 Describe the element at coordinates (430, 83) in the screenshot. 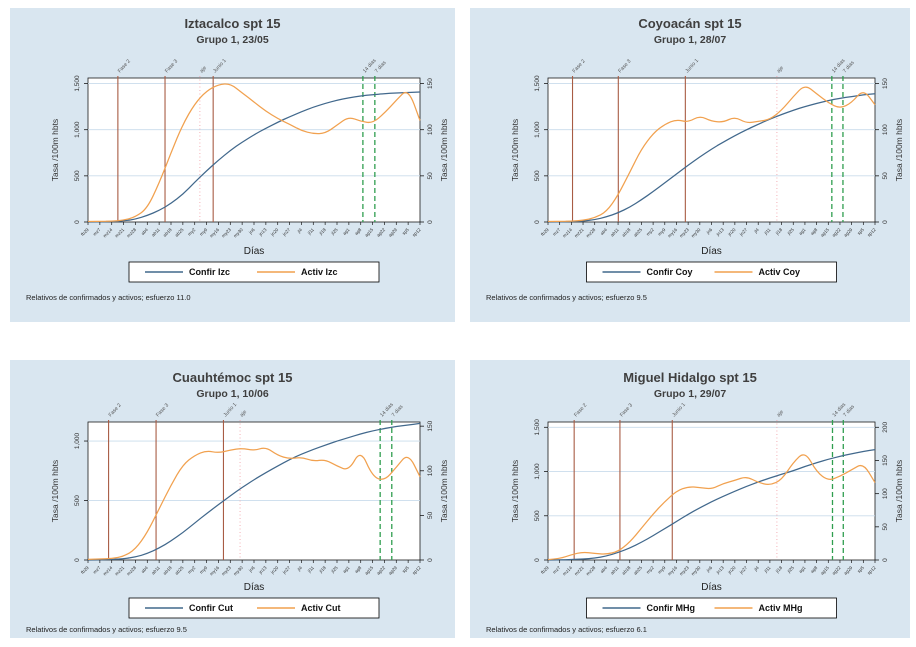

I see `y-tick-label-right: 150` at that location.